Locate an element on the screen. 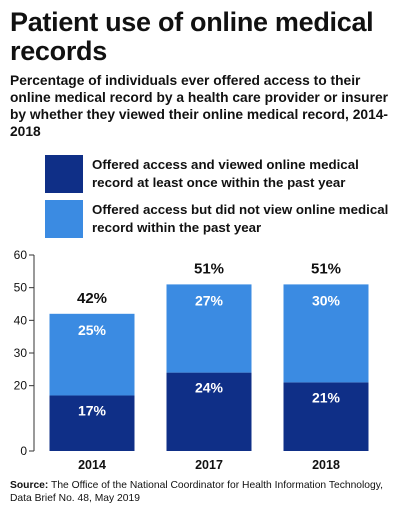 The image size is (400, 515). data-label-viewed-2018: 21% is located at coordinates (326, 397).